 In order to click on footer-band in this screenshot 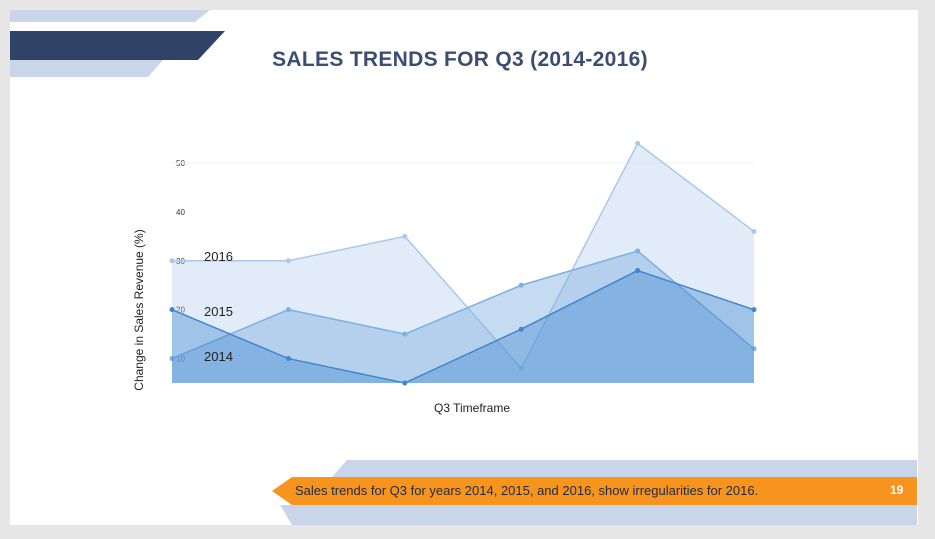, I will do `click(594, 492)`.